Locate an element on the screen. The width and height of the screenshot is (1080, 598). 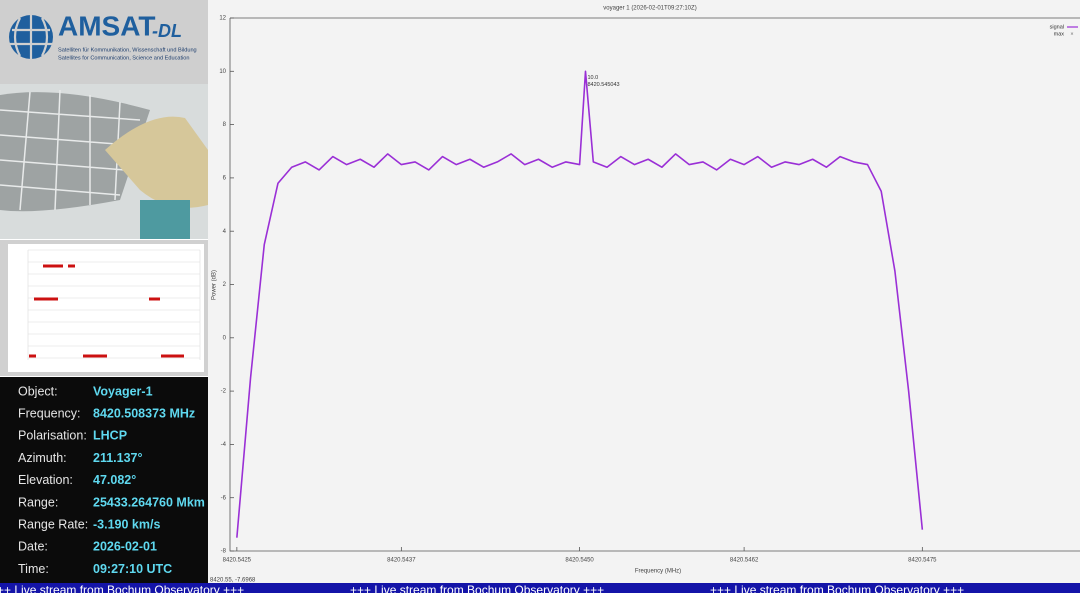
y-tick-label: 0 is located at coordinates (225, 338).